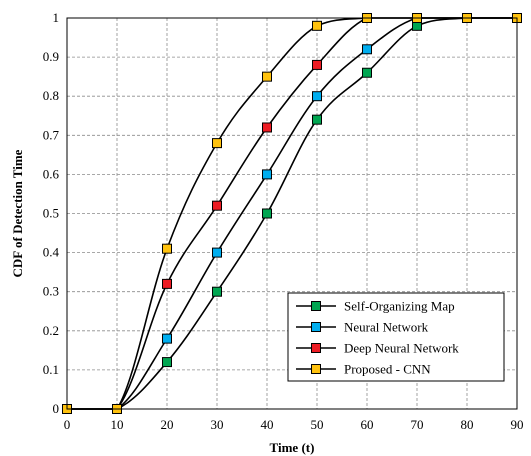  What do you see at coordinates (51, 330) in the screenshot?
I see `y-tick-label: 0.2` at bounding box center [51, 330].